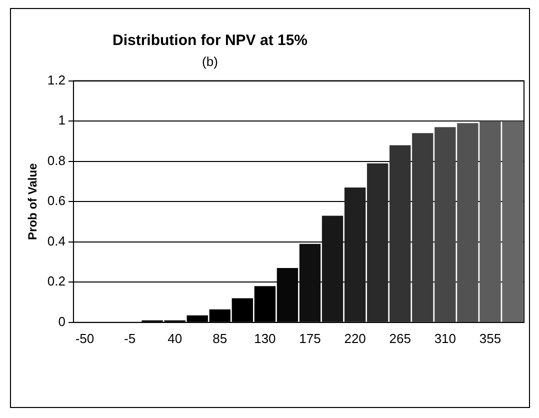 The height and width of the screenshot is (418, 539). I want to click on x-tick-label: 220, so click(355, 338).